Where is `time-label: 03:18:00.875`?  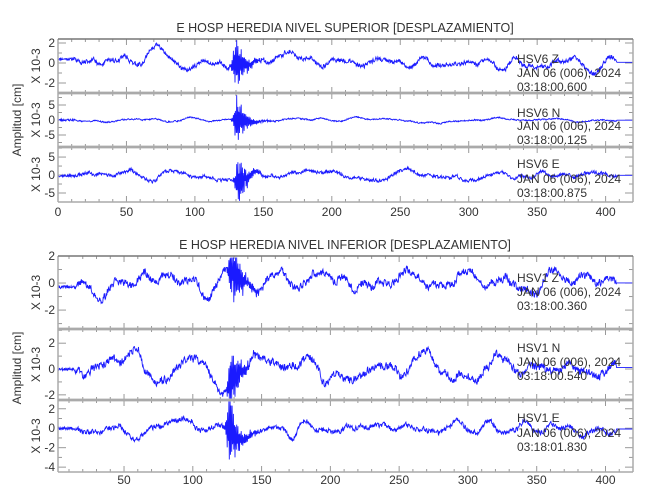
time-label: 03:18:00.875 is located at coordinates (552, 193).